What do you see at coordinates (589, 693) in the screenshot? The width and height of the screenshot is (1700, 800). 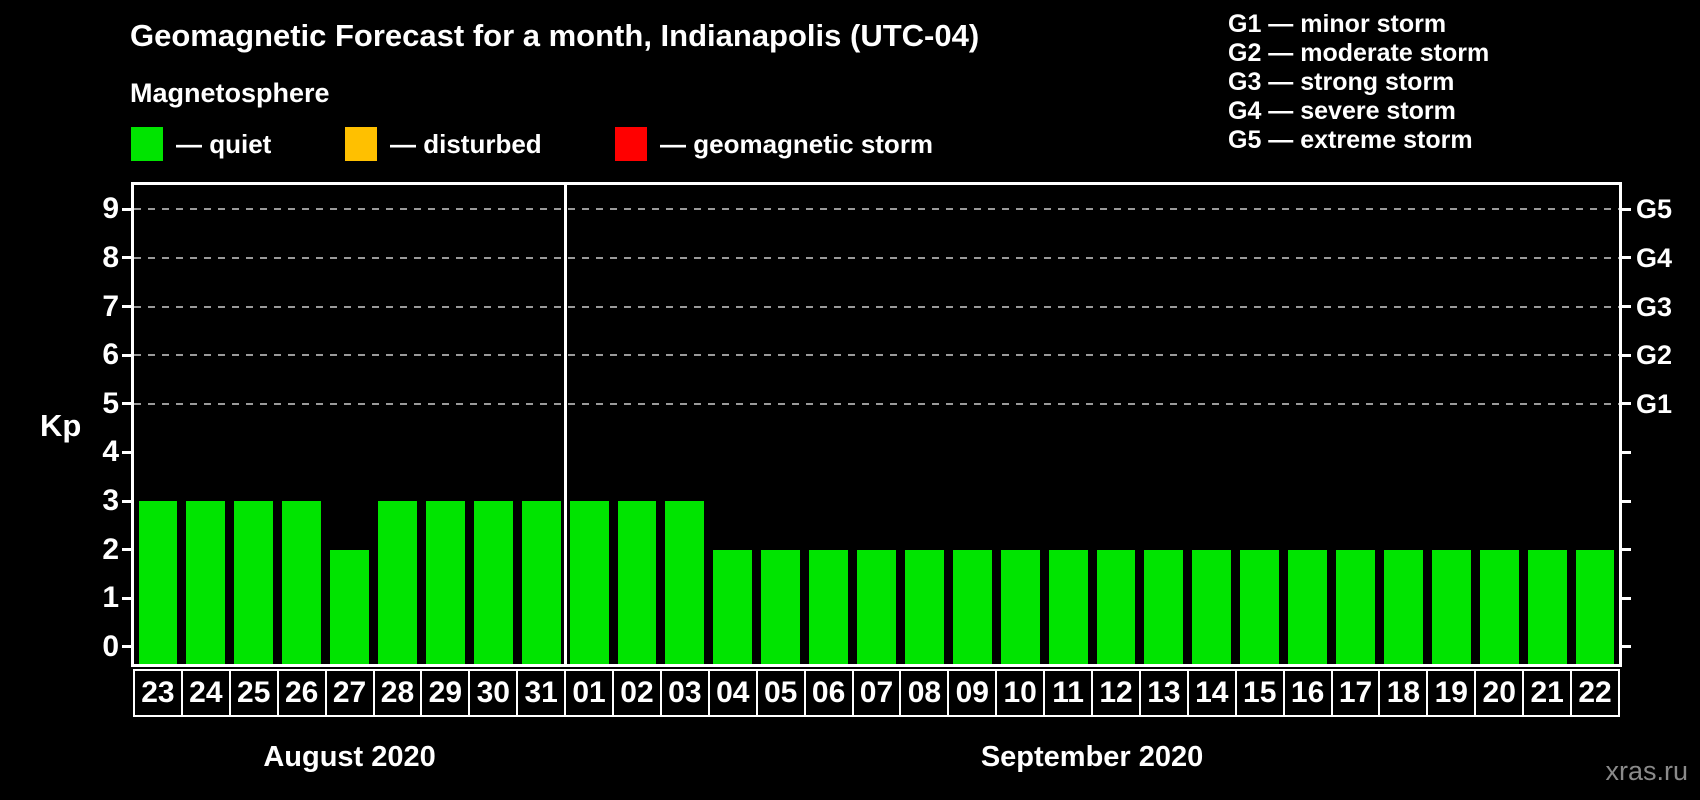 I see `day-label: 01` at bounding box center [589, 693].